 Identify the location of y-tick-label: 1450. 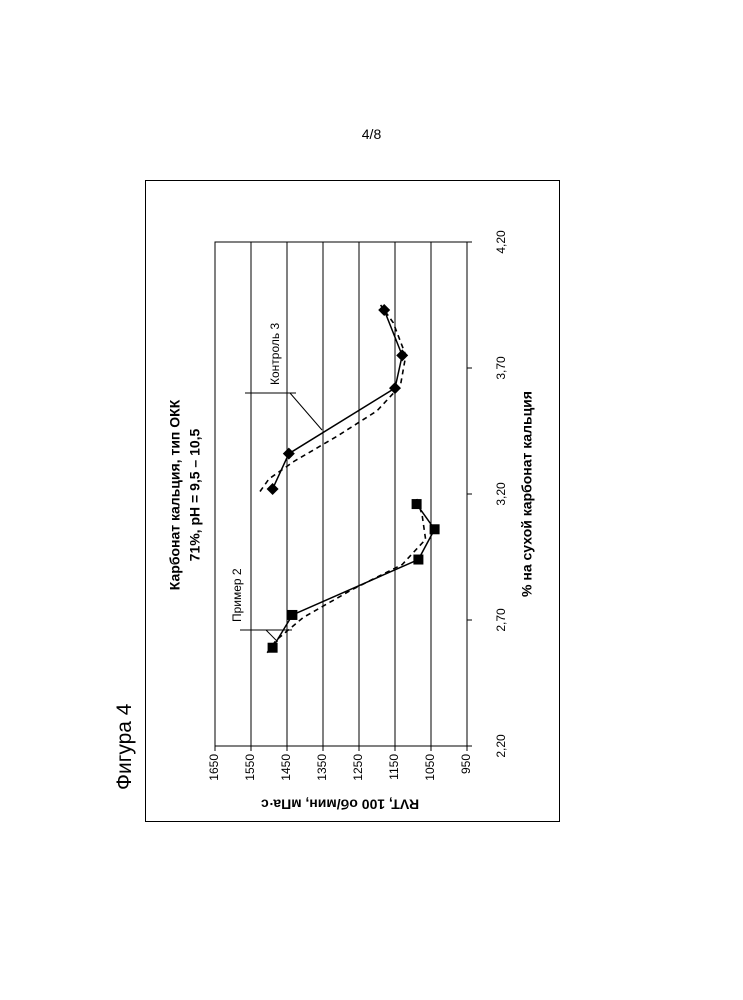
(286, 767).